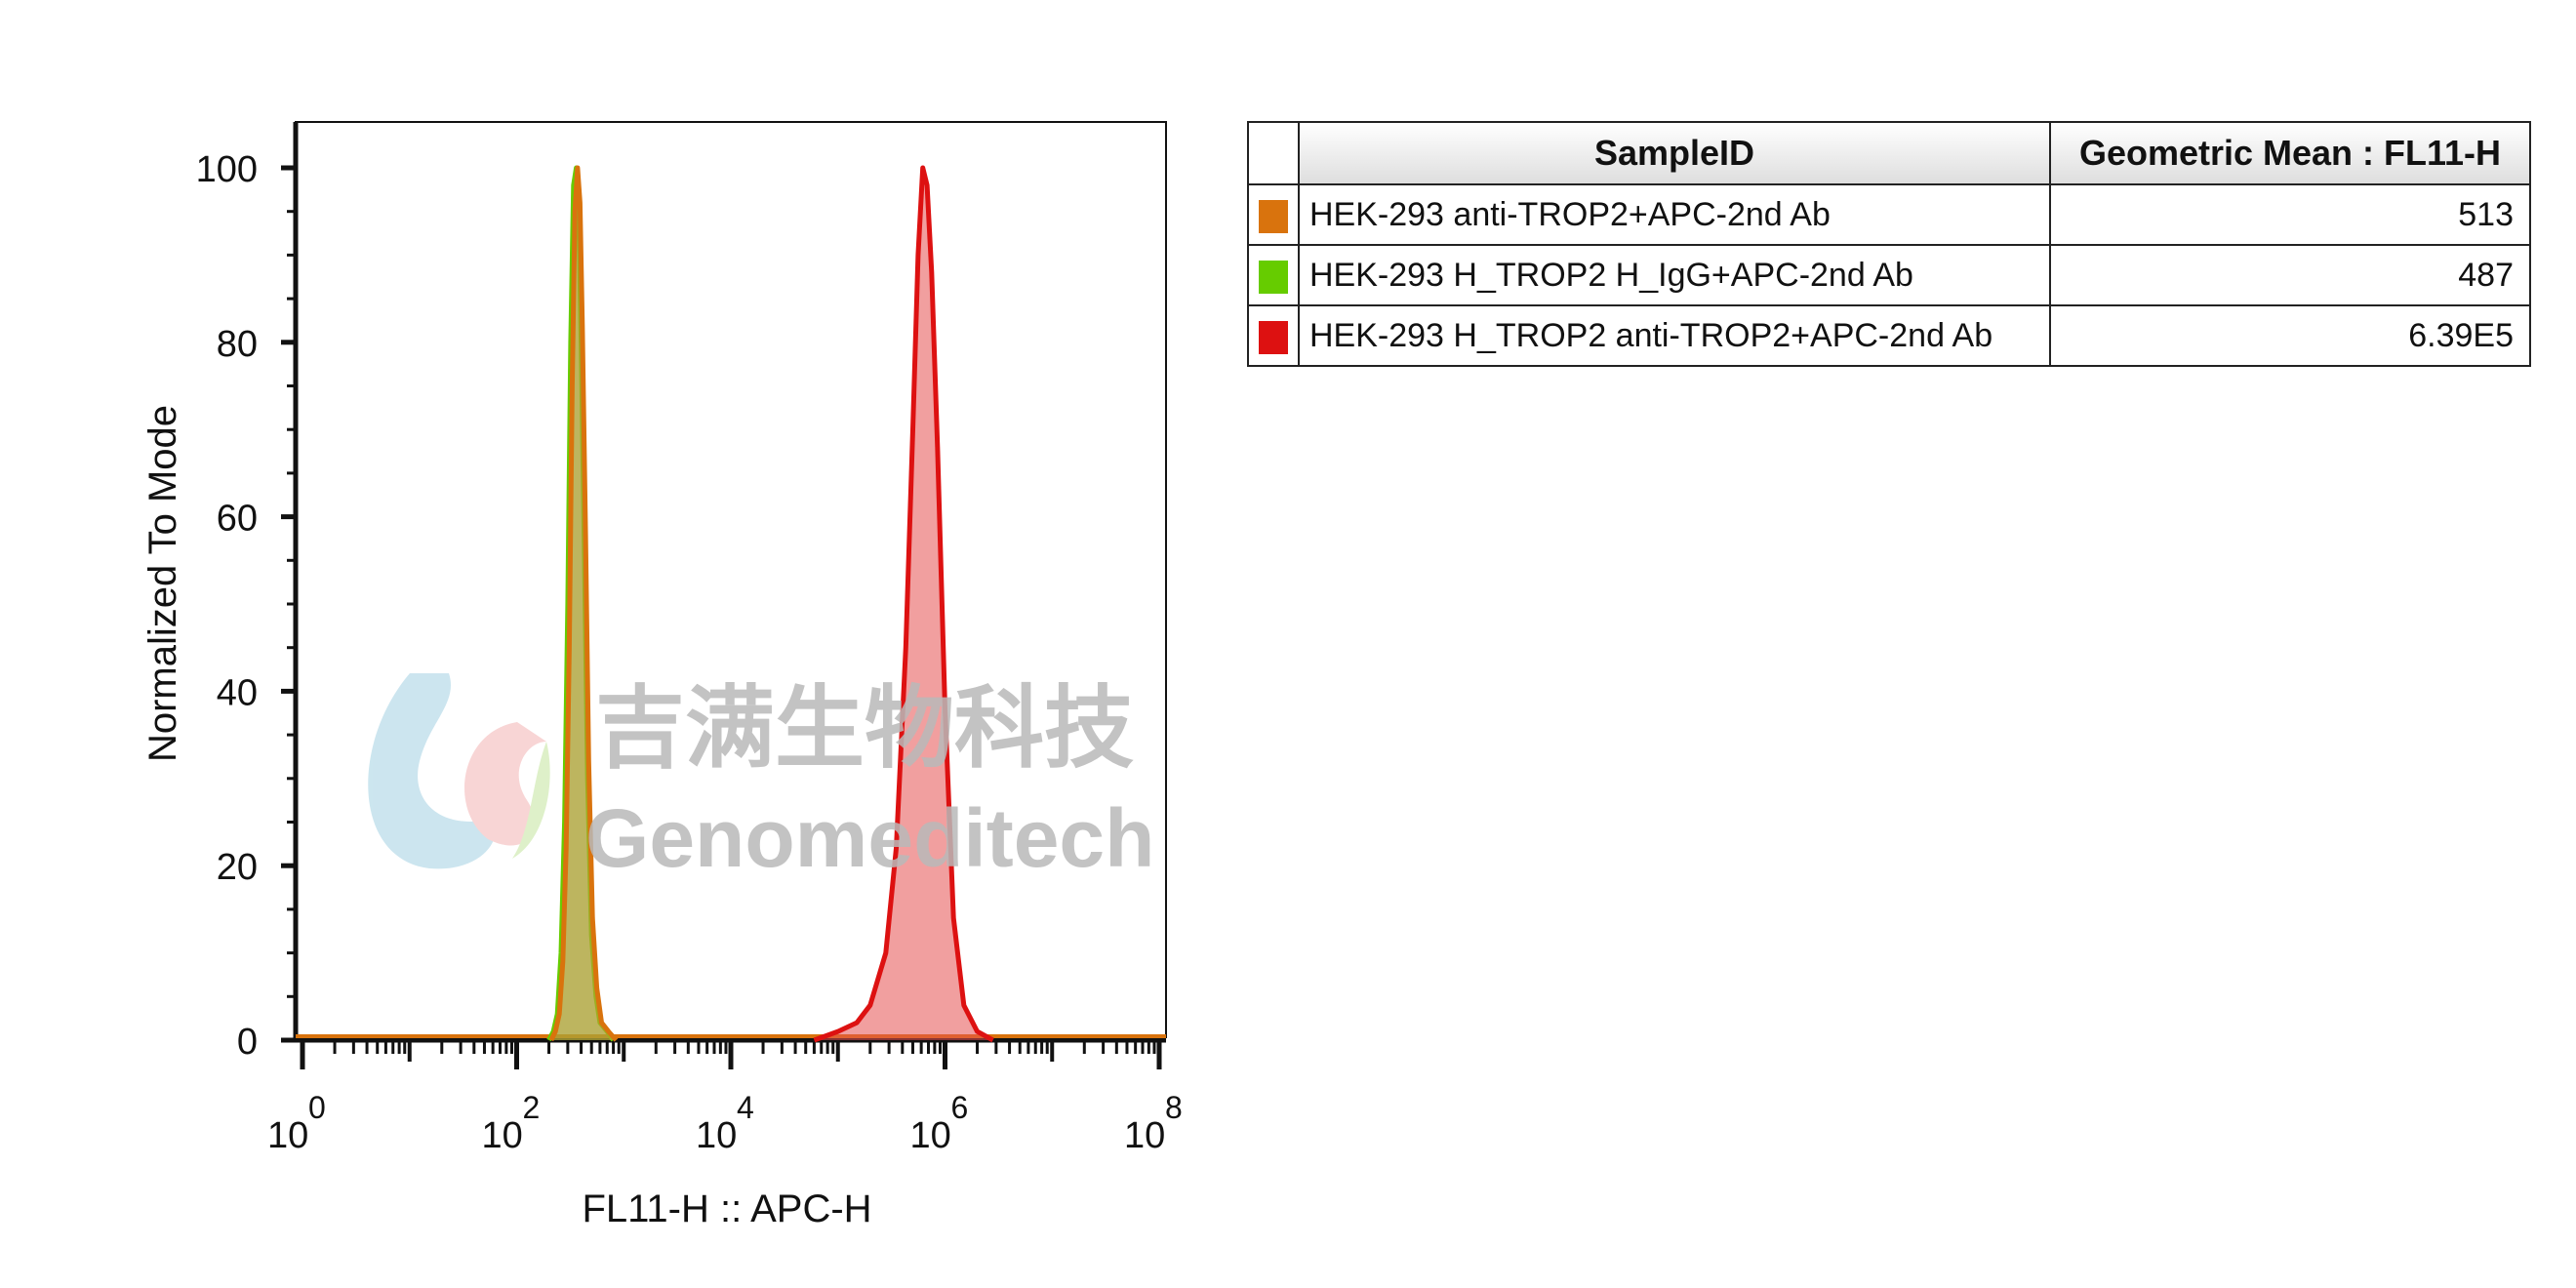 The width and height of the screenshot is (2576, 1288). What do you see at coordinates (246, 606) in the screenshot?
I see `y-axis-ticks: 0 20 40 60 80 100` at bounding box center [246, 606].